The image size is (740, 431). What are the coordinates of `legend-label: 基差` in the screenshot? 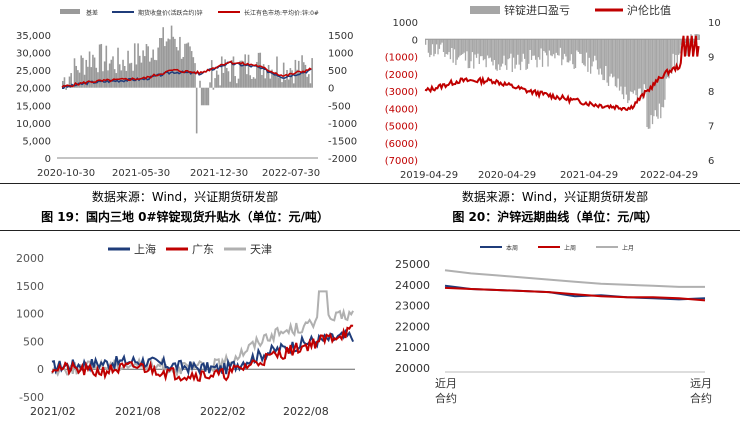 It's located at (92, 13).